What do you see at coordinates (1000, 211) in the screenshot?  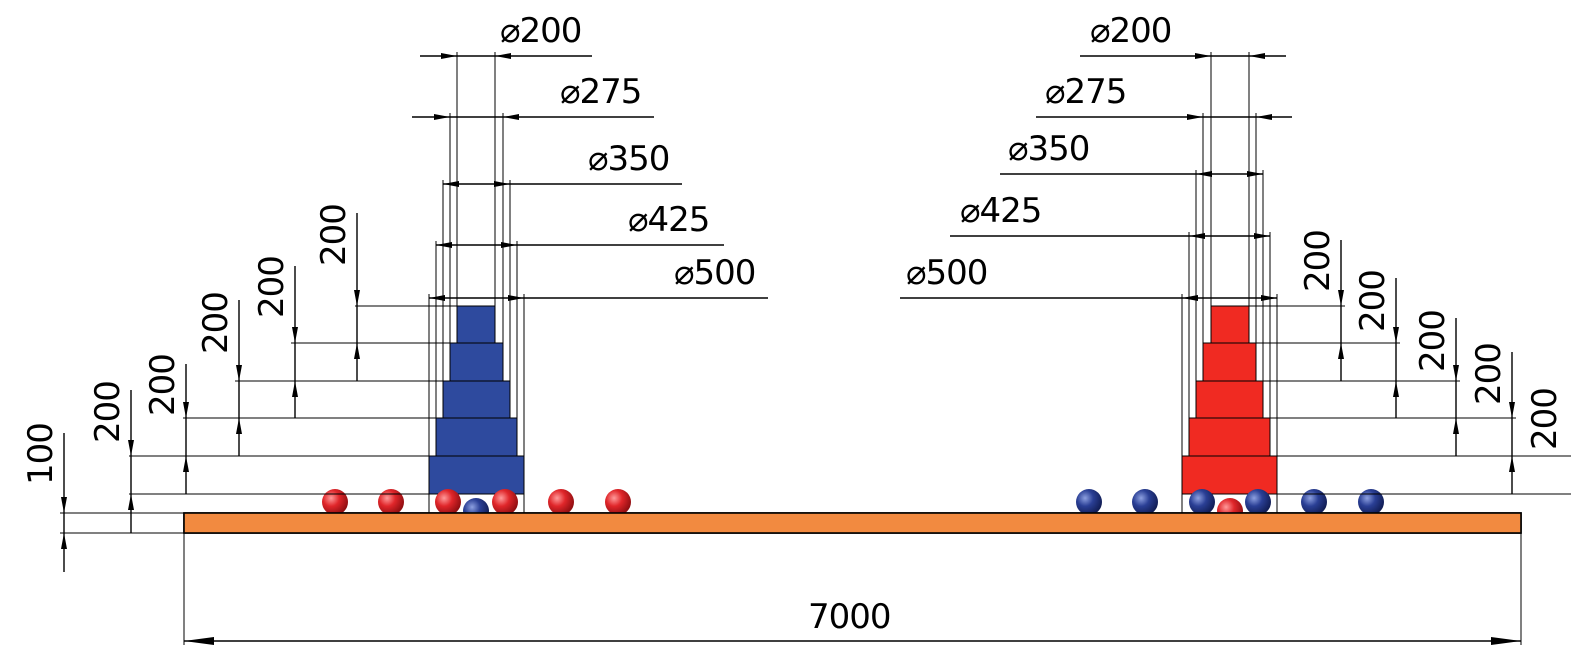 I see `right-diameter-label-4: ⌀425` at bounding box center [1000, 211].